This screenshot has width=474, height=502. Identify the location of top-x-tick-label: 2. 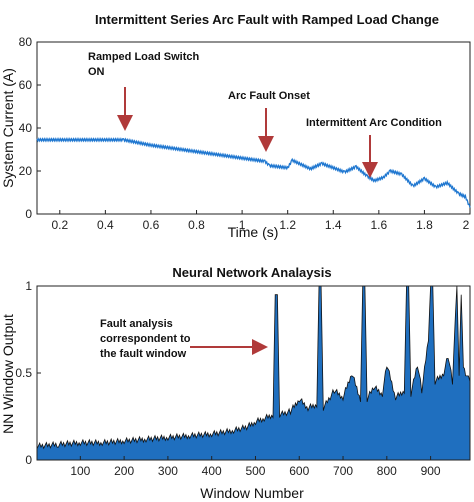
(466, 225).